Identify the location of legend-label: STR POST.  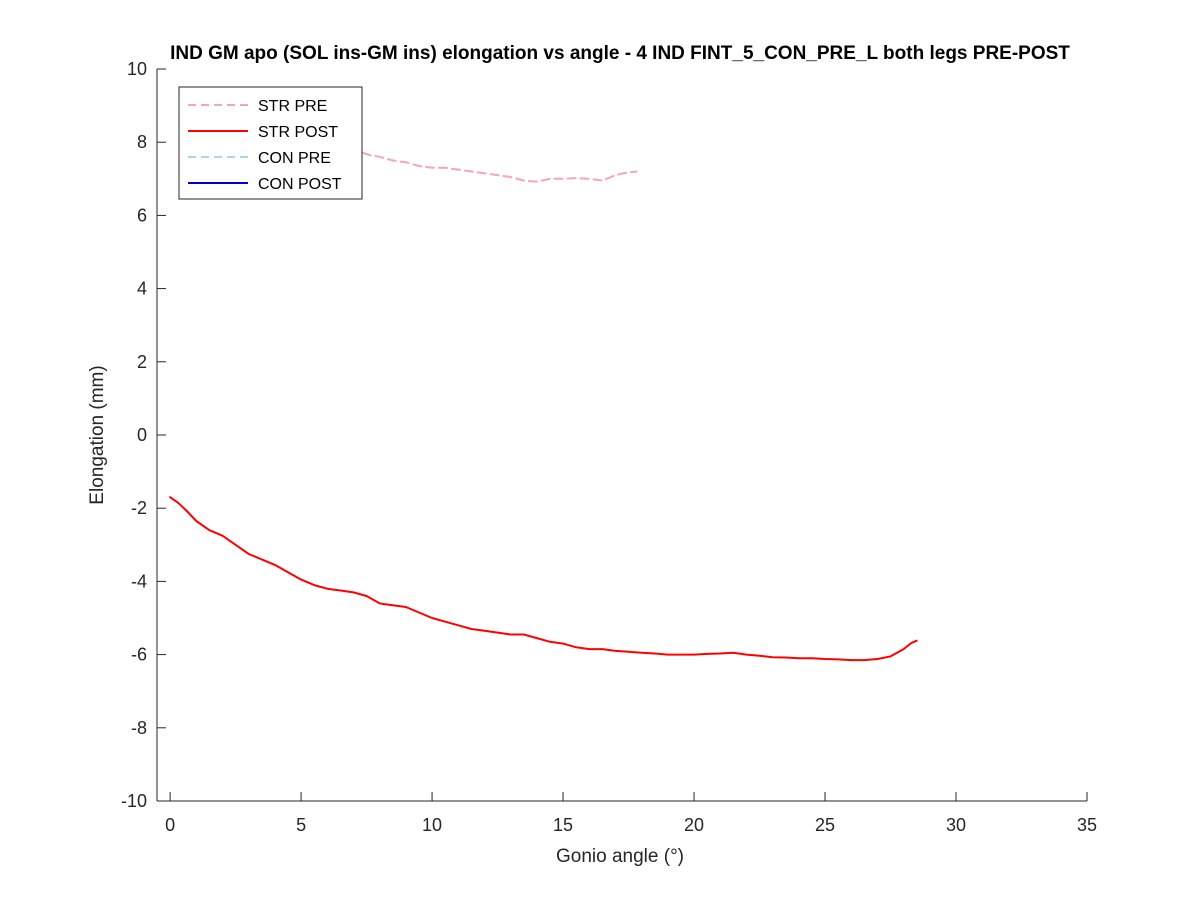
(298, 132).